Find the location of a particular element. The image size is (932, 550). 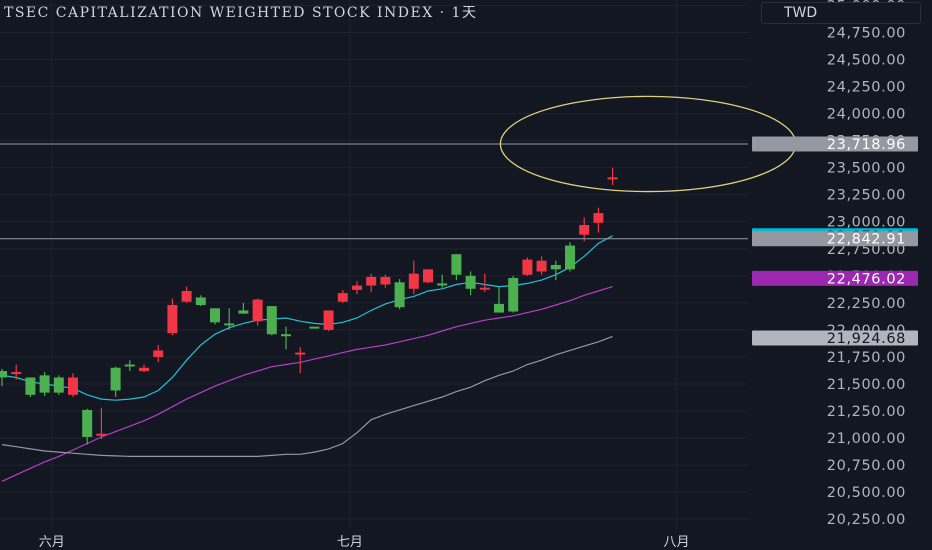

y-tick-label: 24,500.00 is located at coordinates (866, 60).